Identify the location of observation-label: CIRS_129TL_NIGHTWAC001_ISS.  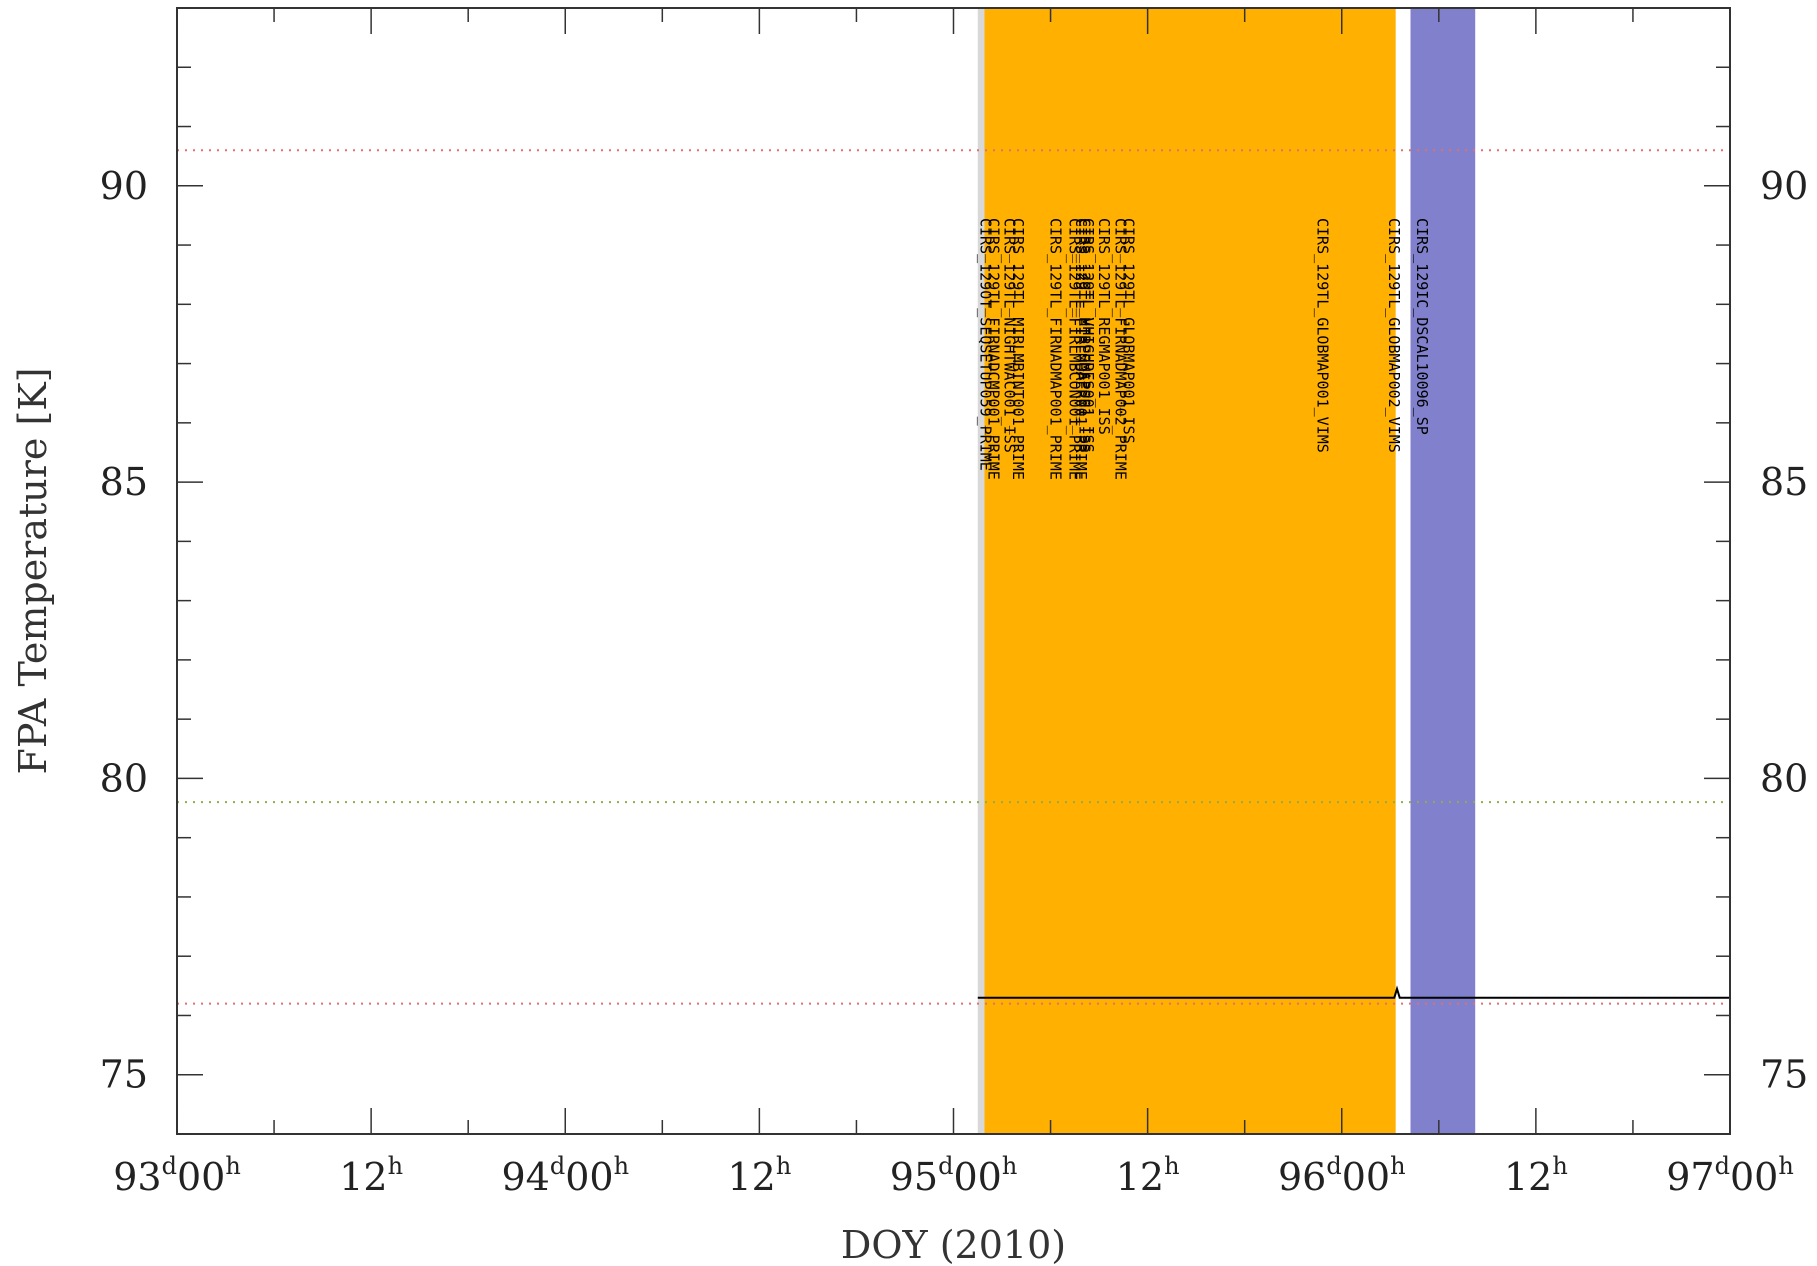
(1010, 335).